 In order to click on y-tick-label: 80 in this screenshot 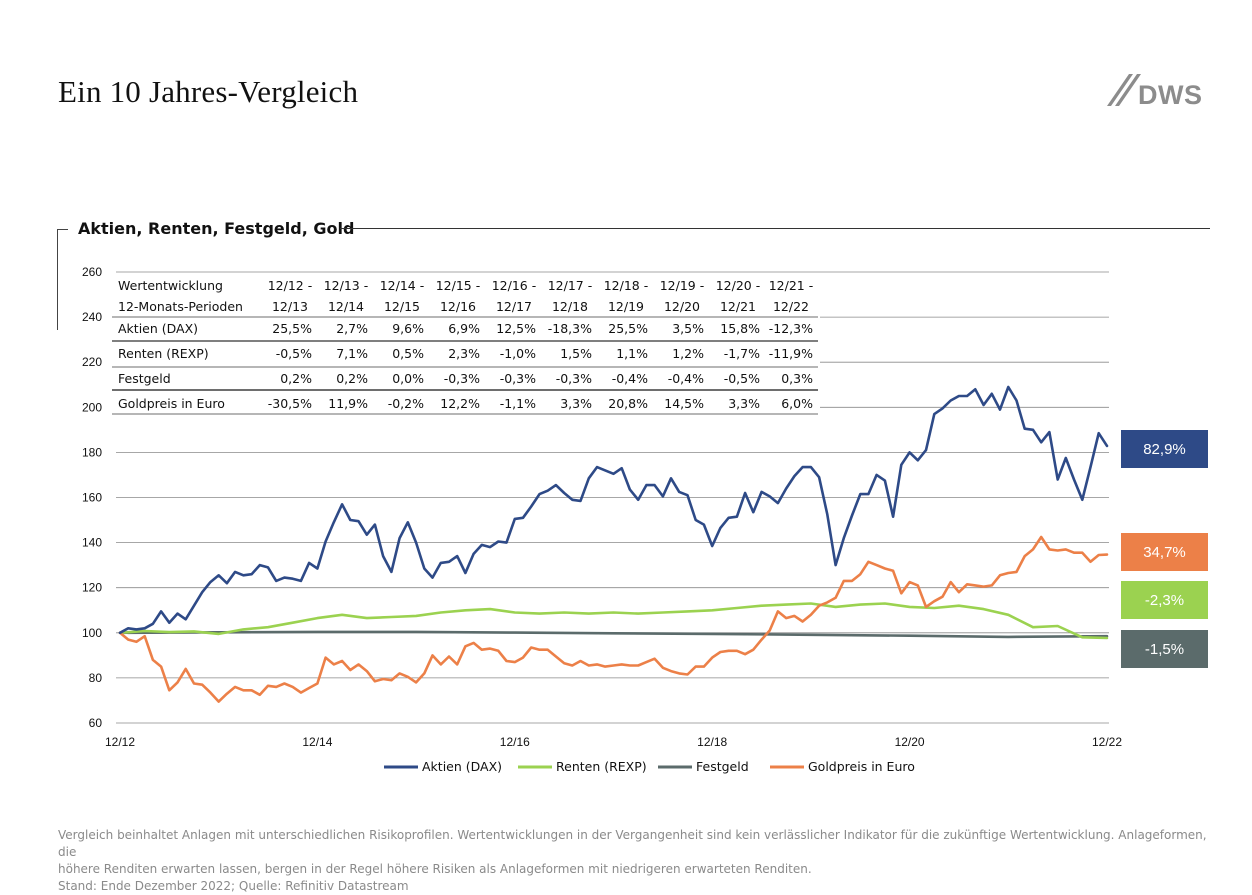, I will do `click(96, 678)`.